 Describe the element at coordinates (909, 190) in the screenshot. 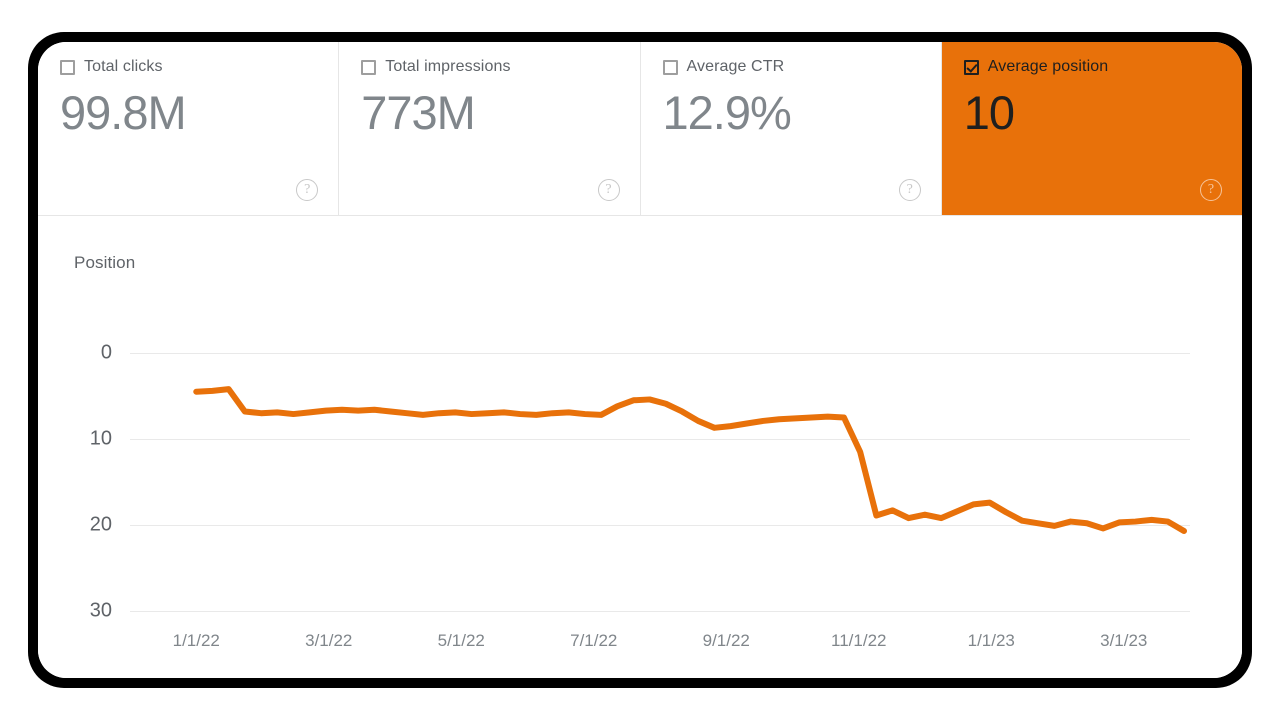

I see `help-icon-average-ctr: ?` at that location.